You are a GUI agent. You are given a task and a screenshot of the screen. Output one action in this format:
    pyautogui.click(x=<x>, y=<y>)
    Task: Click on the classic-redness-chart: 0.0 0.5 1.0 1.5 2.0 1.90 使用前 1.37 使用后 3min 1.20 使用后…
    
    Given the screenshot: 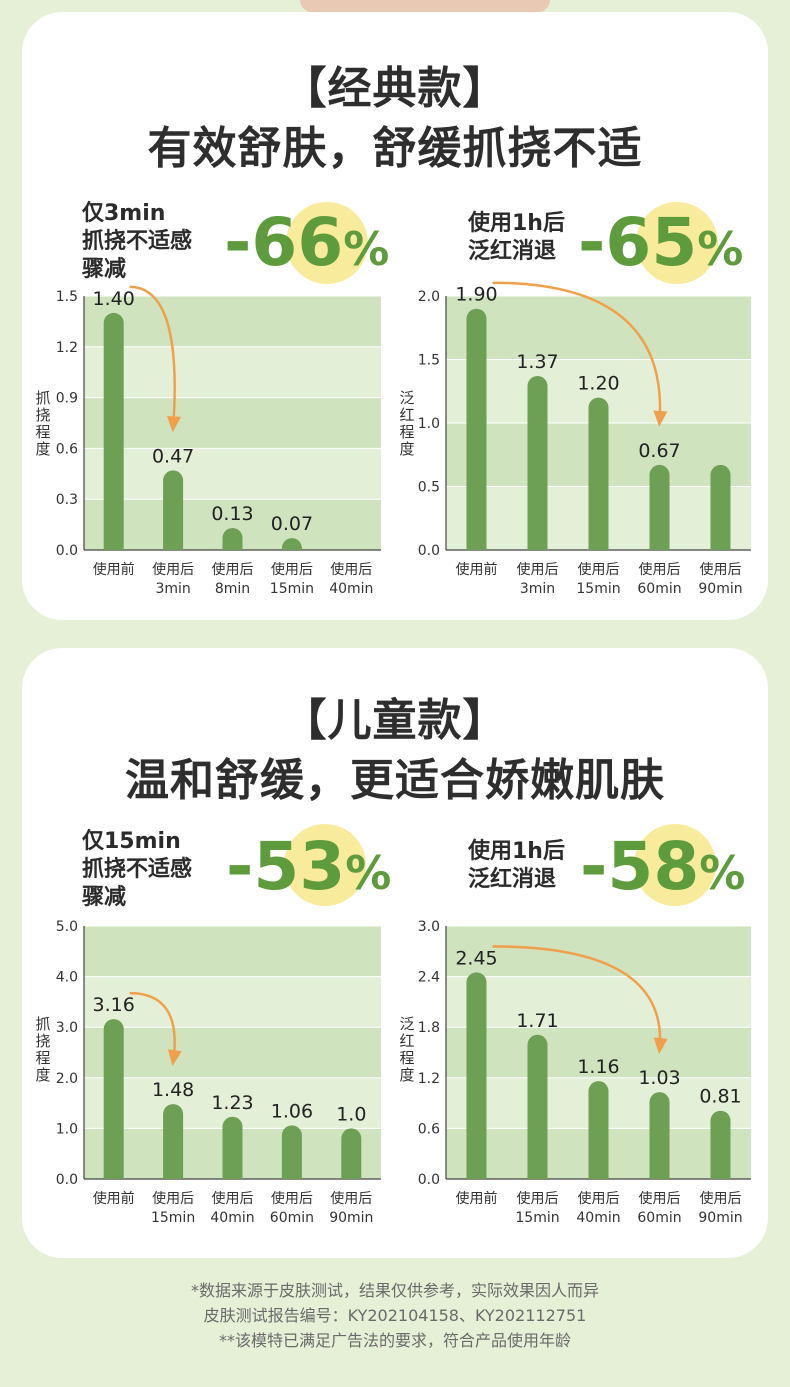 What is the action you would take?
    pyautogui.click(x=573, y=438)
    